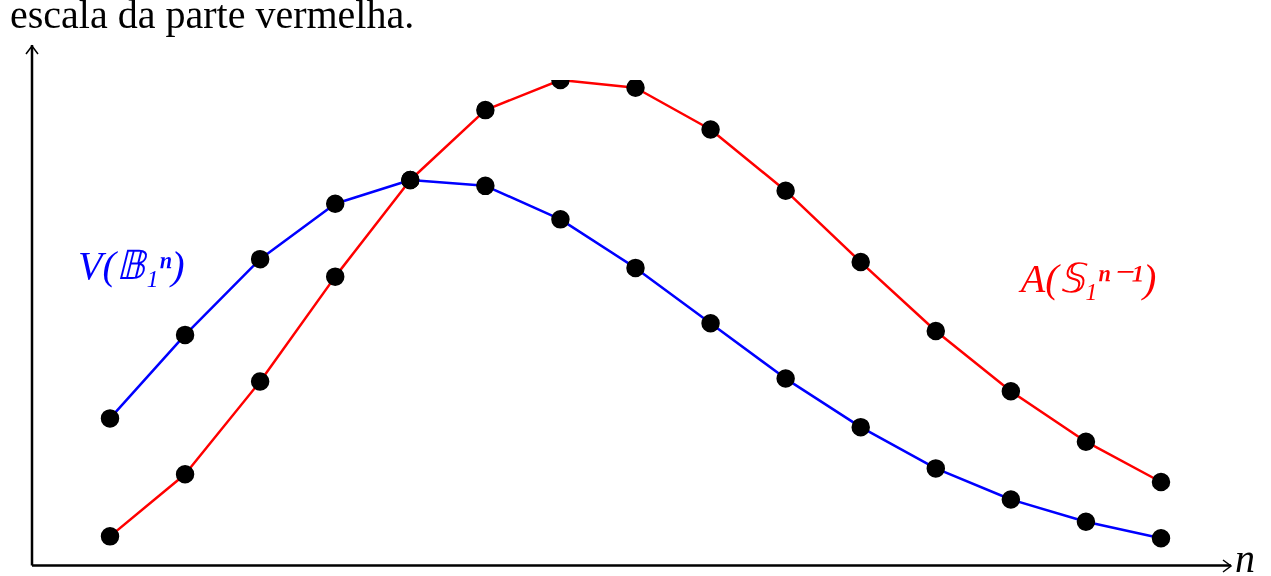  What do you see at coordinates (212, 19) in the screenshot?
I see `chart-title: escala da parte vermelha.` at bounding box center [212, 19].